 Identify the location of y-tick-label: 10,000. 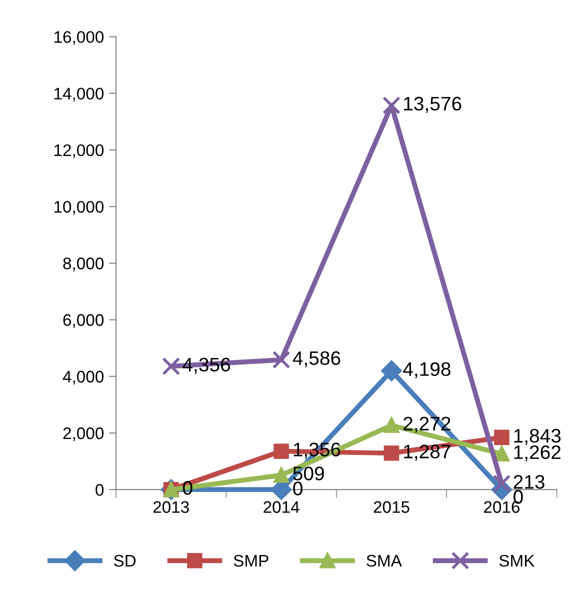
(79, 207).